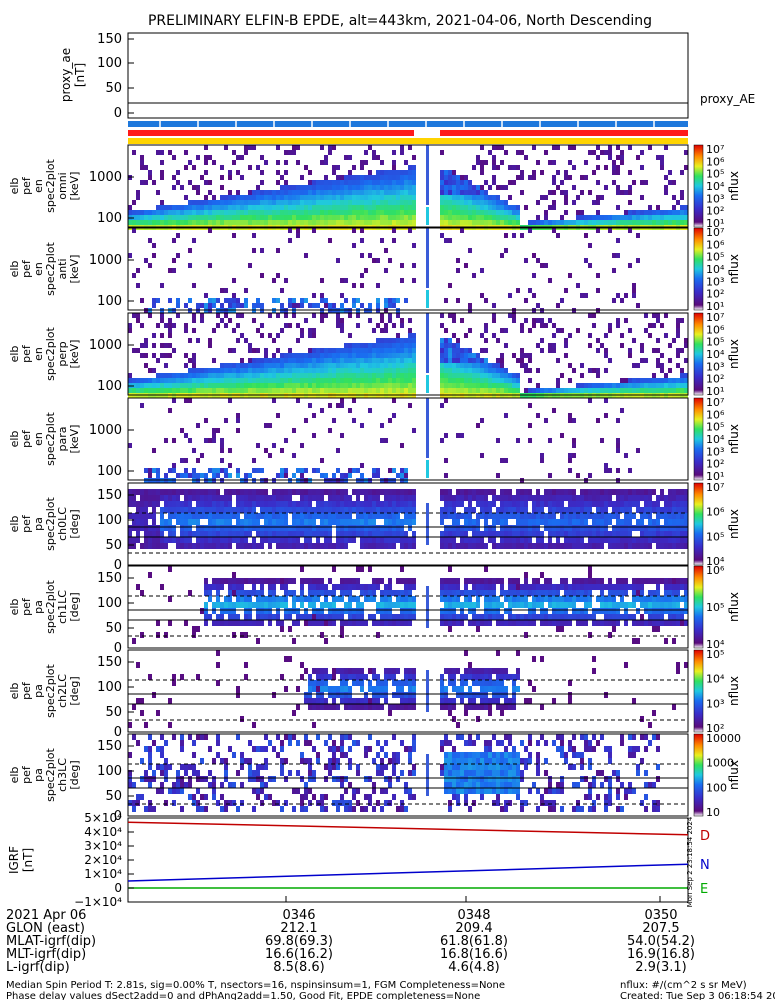 This screenshot has width=775, height=1000. Describe the element at coordinates (705, 865) in the screenshot. I see `igrf-series-label: N` at that location.